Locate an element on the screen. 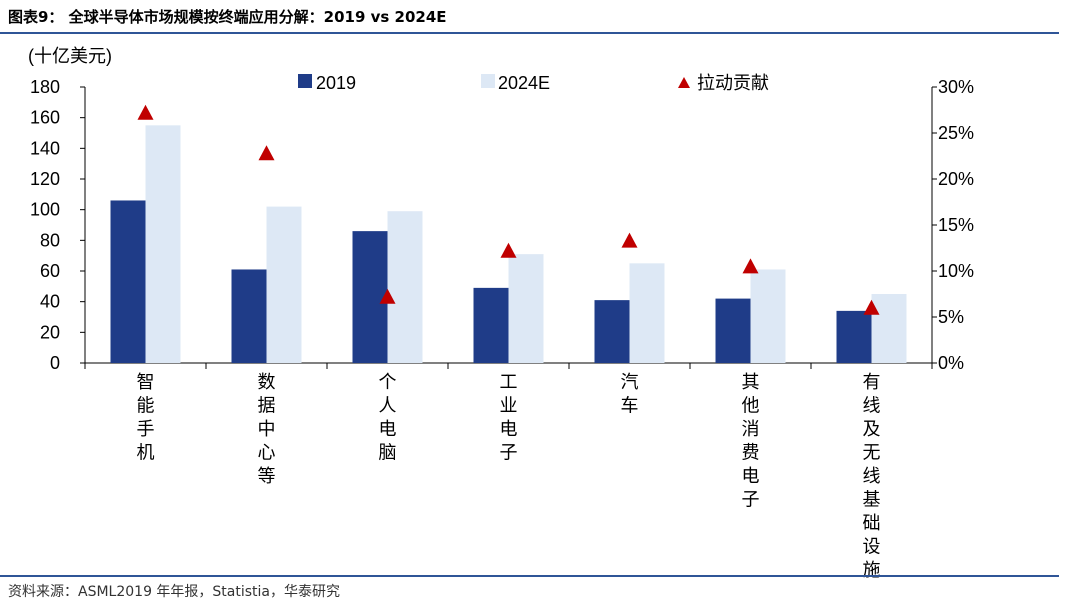  y-left-tick-label: 180 is located at coordinates (45, 87).